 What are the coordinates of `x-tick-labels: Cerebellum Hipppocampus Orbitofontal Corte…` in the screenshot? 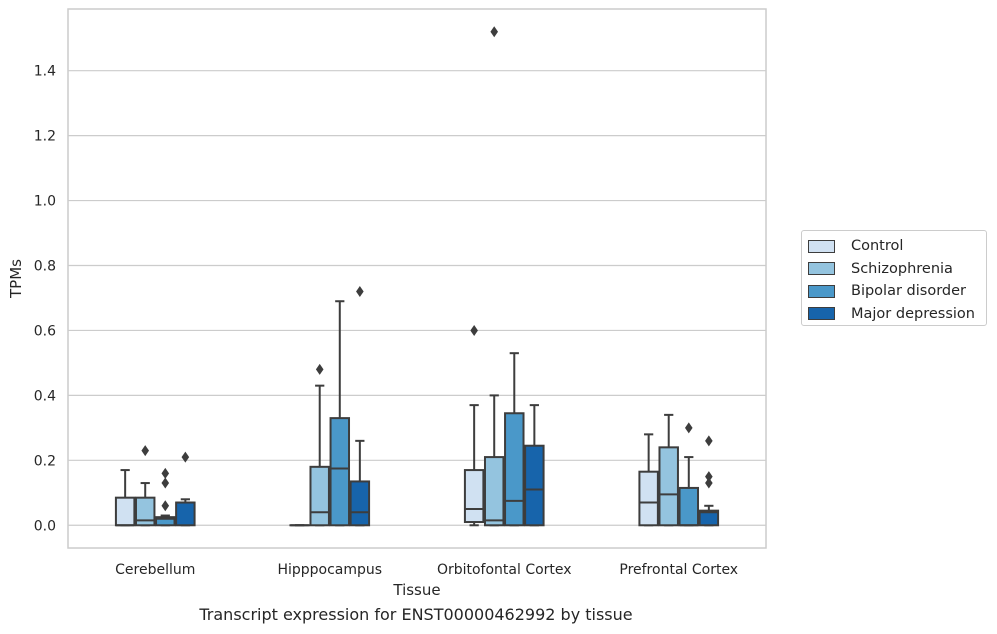 It's located at (426, 570).